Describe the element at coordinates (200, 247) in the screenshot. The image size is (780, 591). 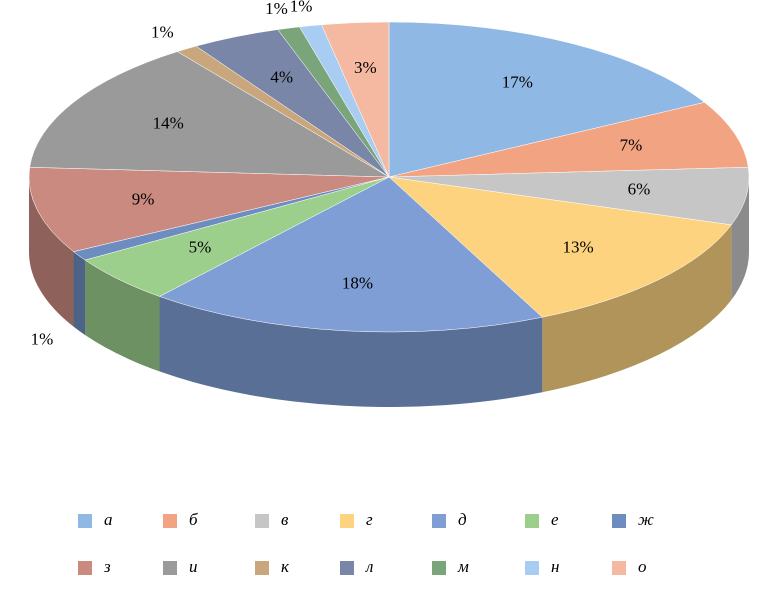
I see `data-label: 5%` at that location.